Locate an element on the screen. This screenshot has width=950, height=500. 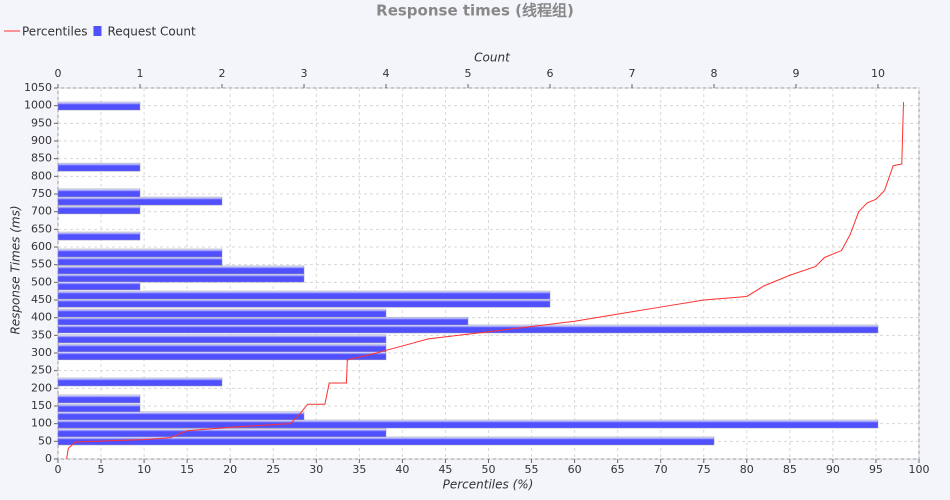
x2-tick-label: 2 is located at coordinates (222, 73).